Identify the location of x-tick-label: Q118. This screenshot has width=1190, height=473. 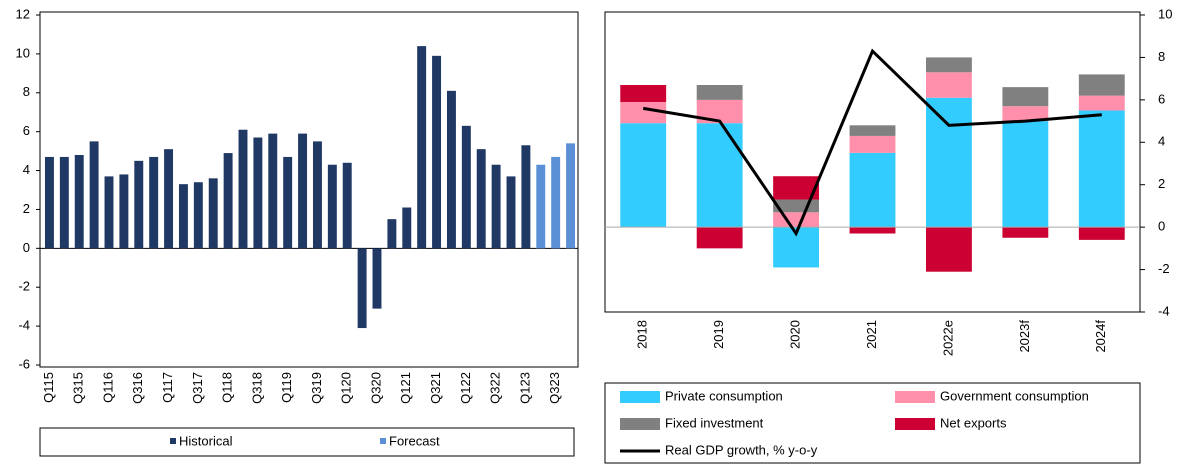
(227, 387).